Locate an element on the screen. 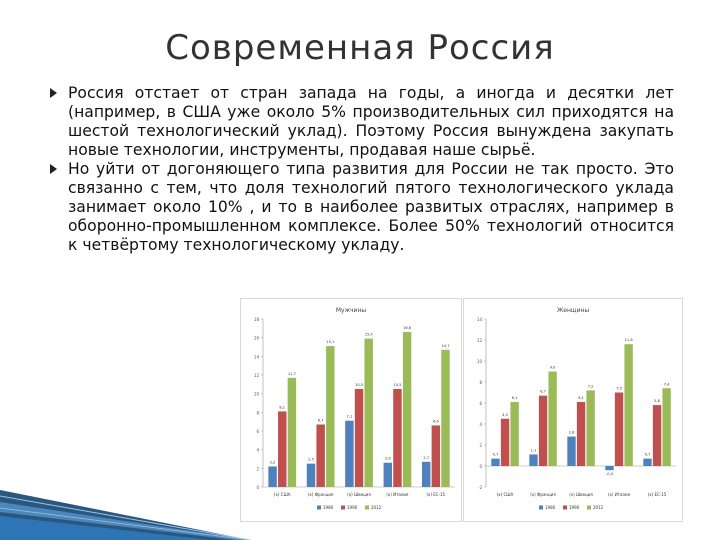 Image resolution: width=720 pixels, height=540 pixels. data-label: 7,1 is located at coordinates (350, 417).